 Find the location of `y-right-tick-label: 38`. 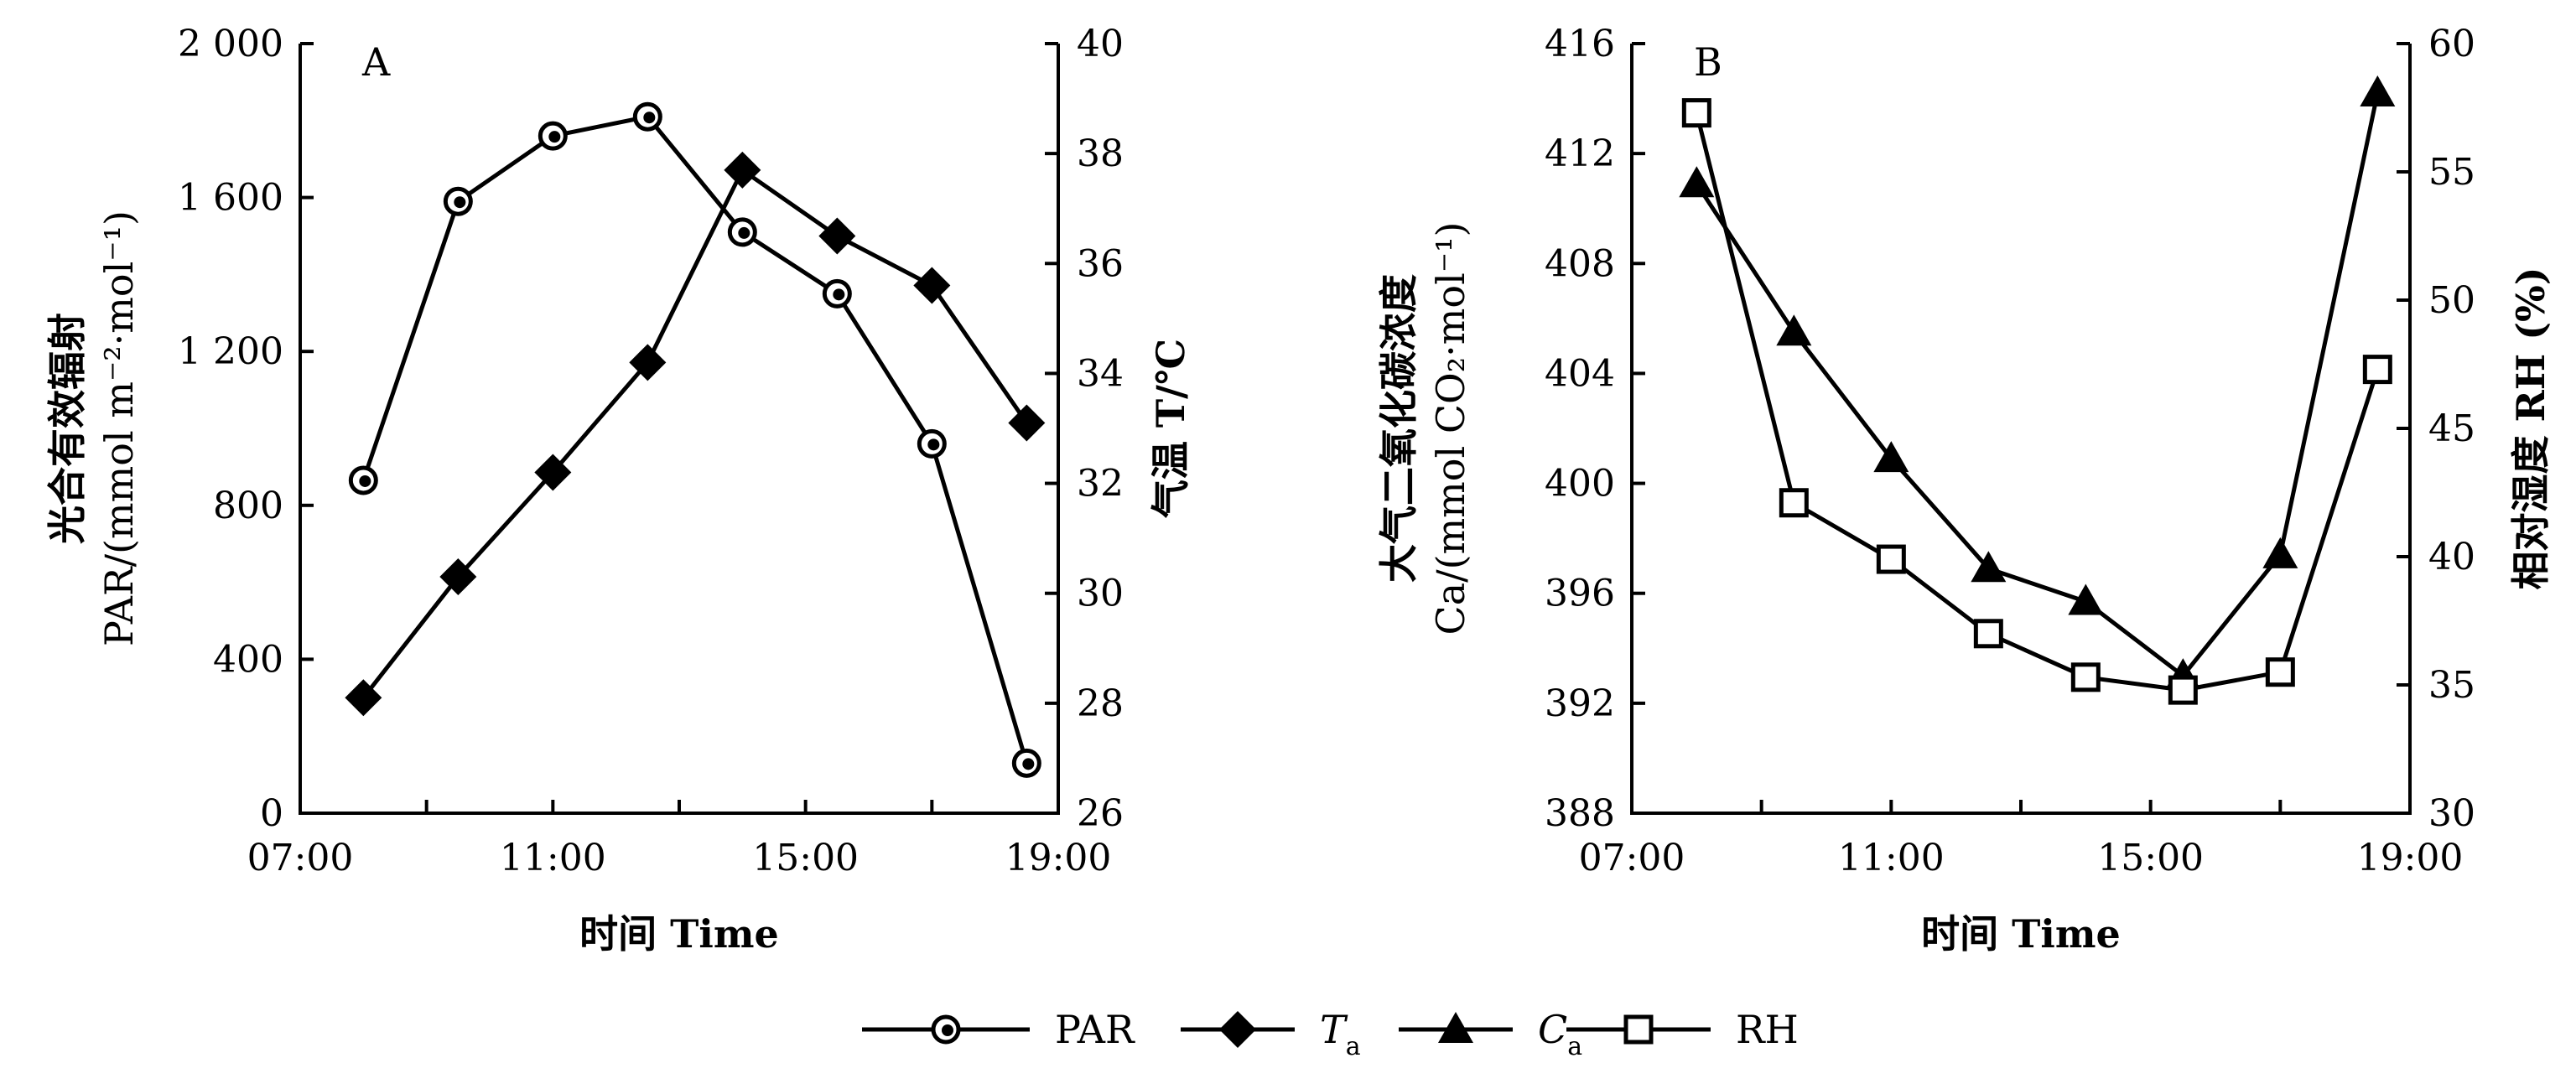

y-right-tick-label: 38 is located at coordinates (1100, 153).